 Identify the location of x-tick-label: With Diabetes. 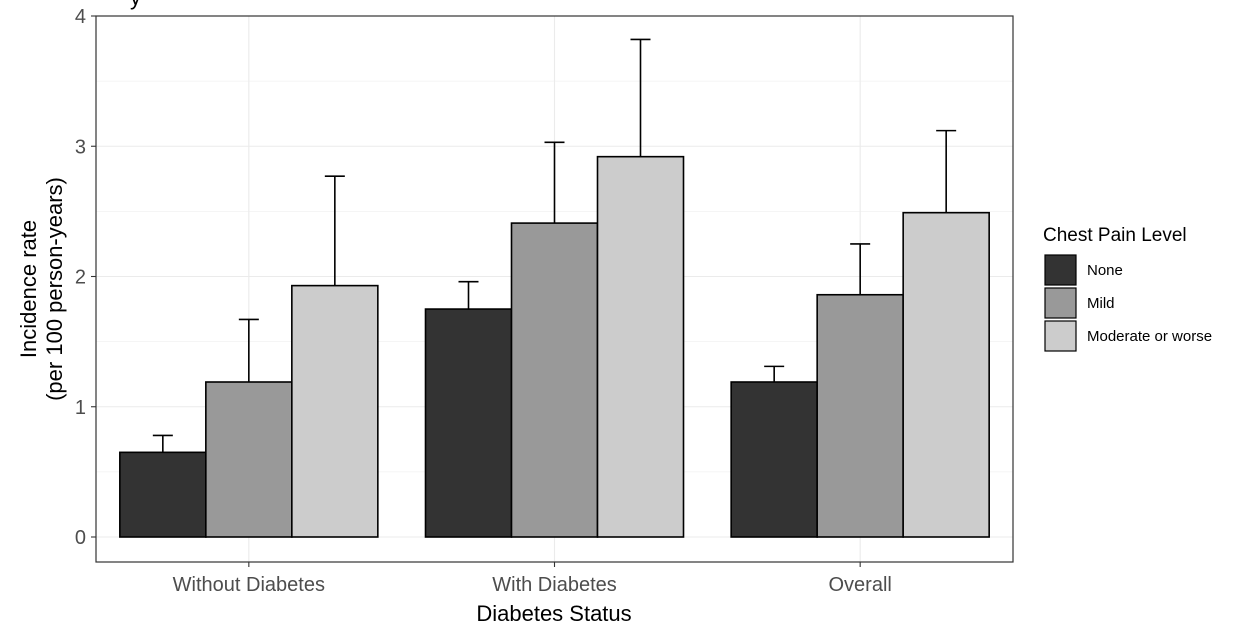
(554, 585).